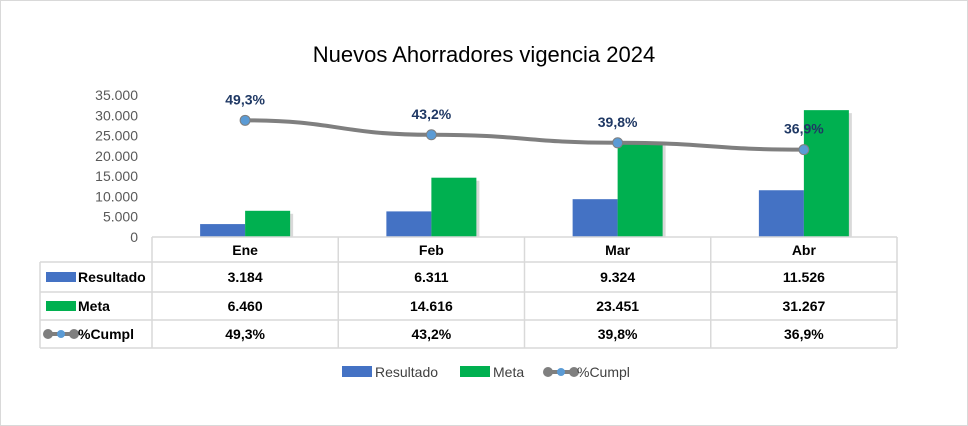  What do you see at coordinates (484, 54) in the screenshot?
I see `chart-title: Nuevos Ahorradores vigencia 2024` at bounding box center [484, 54].